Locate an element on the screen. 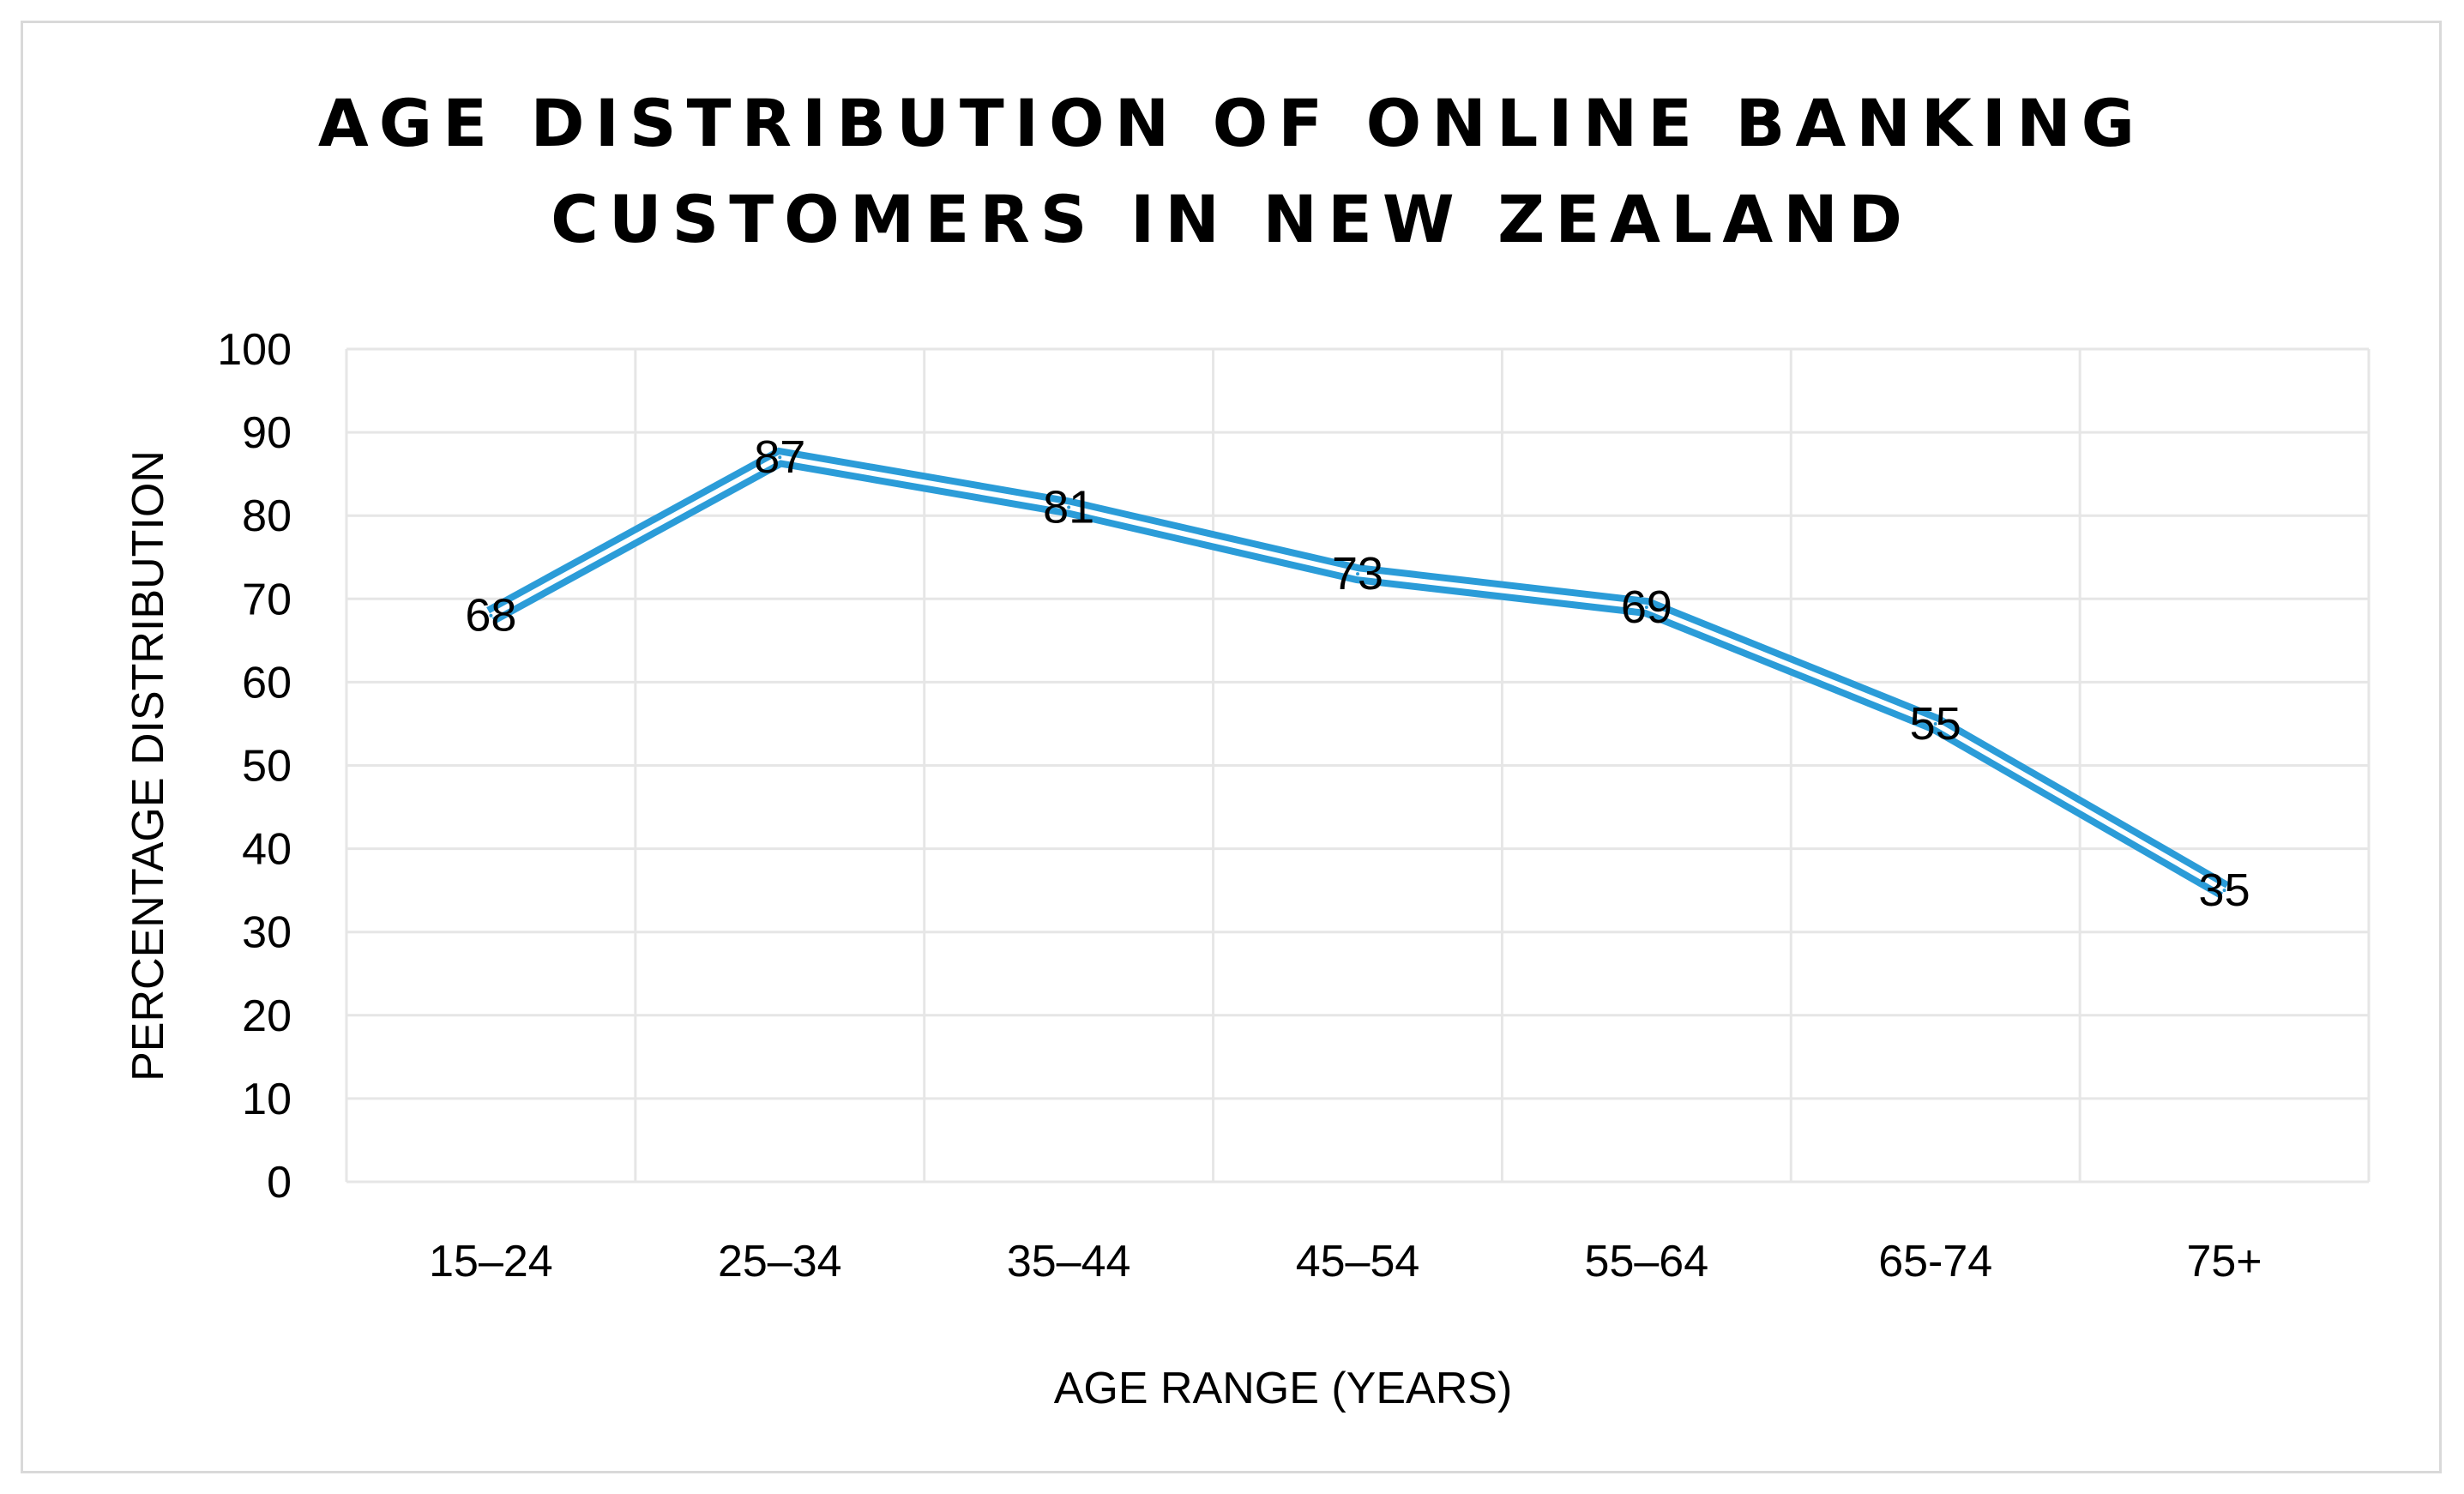 This screenshot has height=1494, width=2464. x-tick-label: 15–24 is located at coordinates (491, 1262).